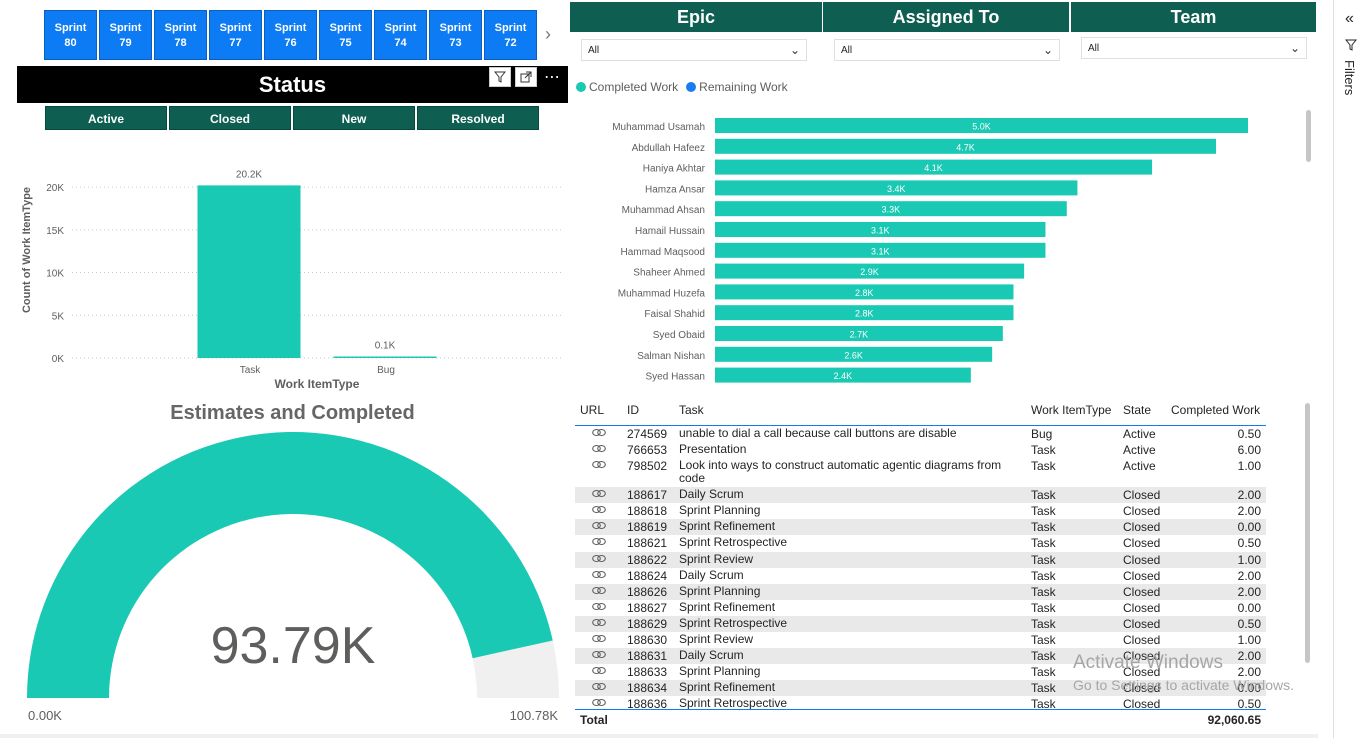 This screenshot has width=1366, height=738. What do you see at coordinates (920, 672) in the screenshot?
I see `table-row: 188633 Sprint Planning Task Closed 2.00` at bounding box center [920, 672].